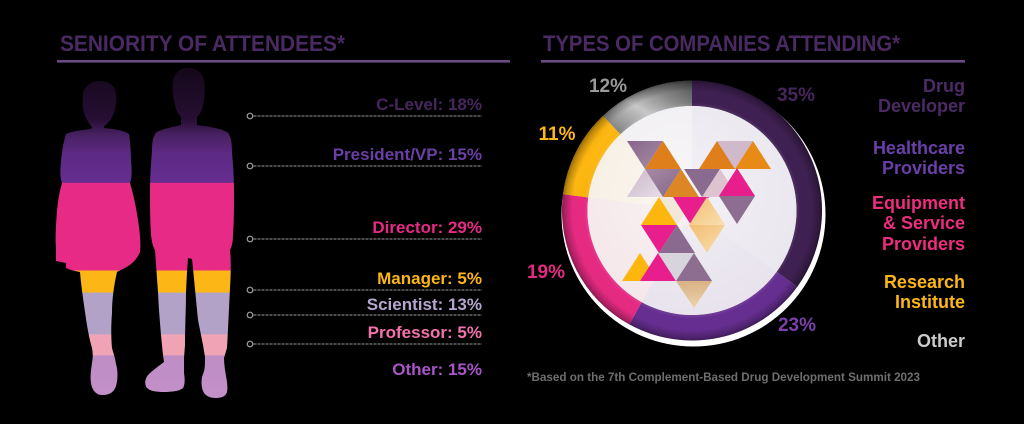  What do you see at coordinates (424, 304) in the screenshot?
I see `svg-text: Scientist: 13%` at bounding box center [424, 304].